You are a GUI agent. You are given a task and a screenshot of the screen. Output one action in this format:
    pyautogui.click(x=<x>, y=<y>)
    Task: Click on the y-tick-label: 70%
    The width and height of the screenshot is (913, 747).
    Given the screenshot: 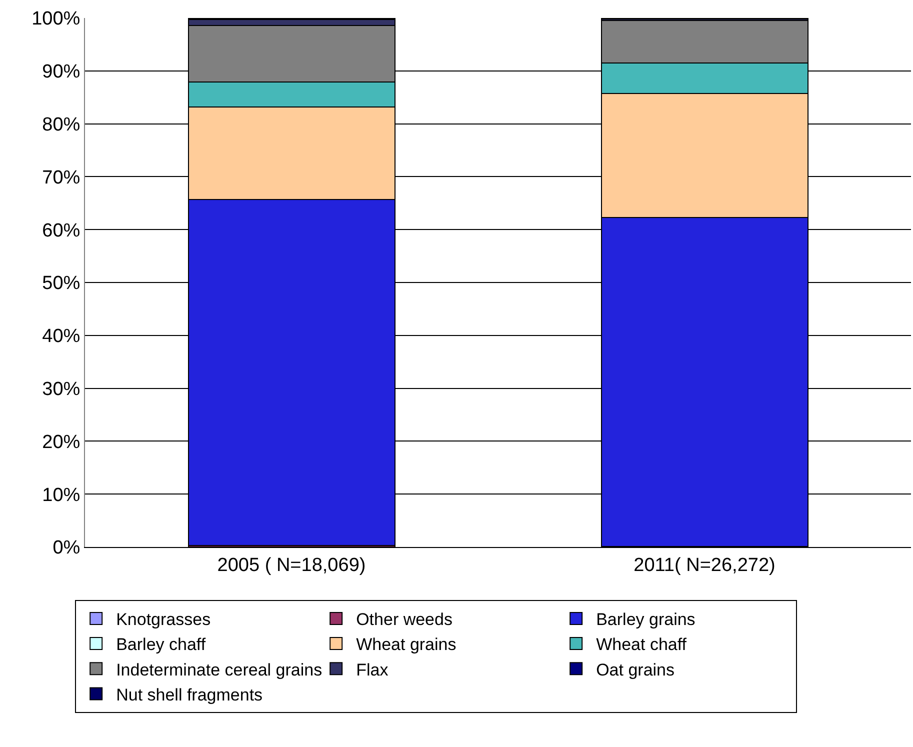 What is the action you would take?
    pyautogui.click(x=61, y=177)
    